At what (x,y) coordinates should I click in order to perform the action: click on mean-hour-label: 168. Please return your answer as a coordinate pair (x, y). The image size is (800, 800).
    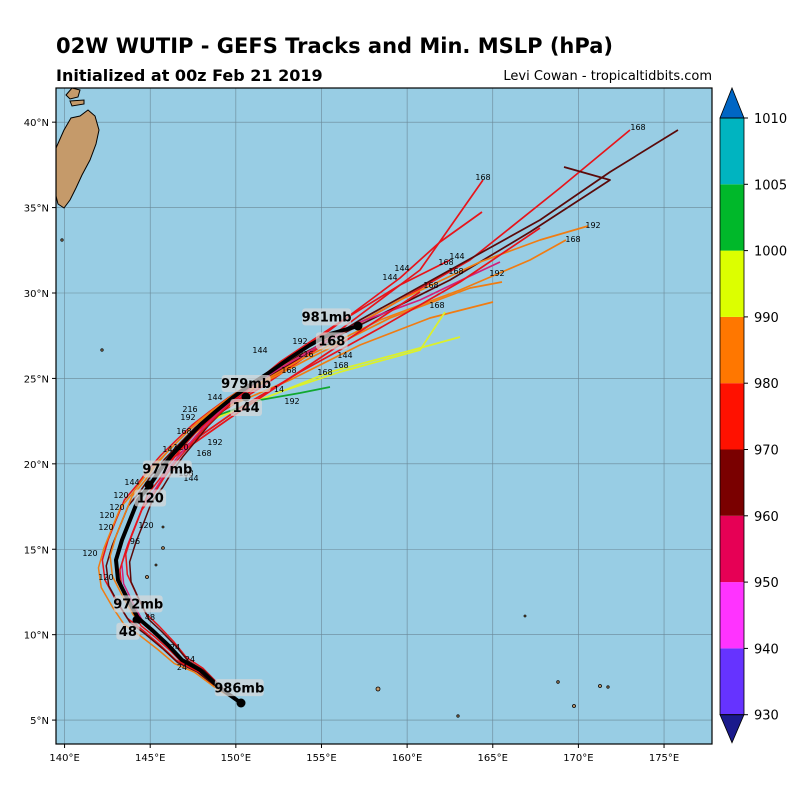
    Looking at the image, I should click on (331, 342).